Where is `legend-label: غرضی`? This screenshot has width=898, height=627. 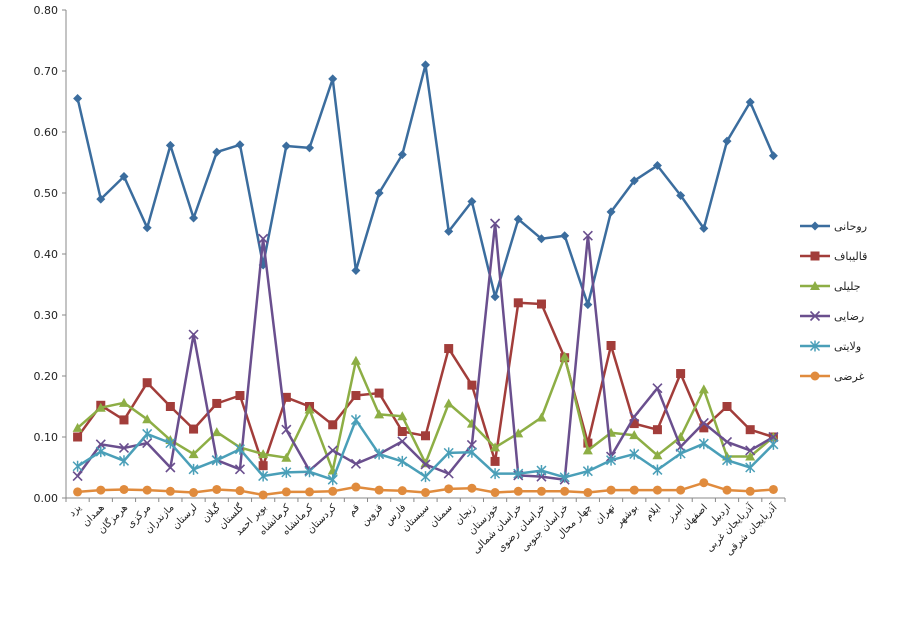
legend-label: غرضی is located at coordinates (849, 376).